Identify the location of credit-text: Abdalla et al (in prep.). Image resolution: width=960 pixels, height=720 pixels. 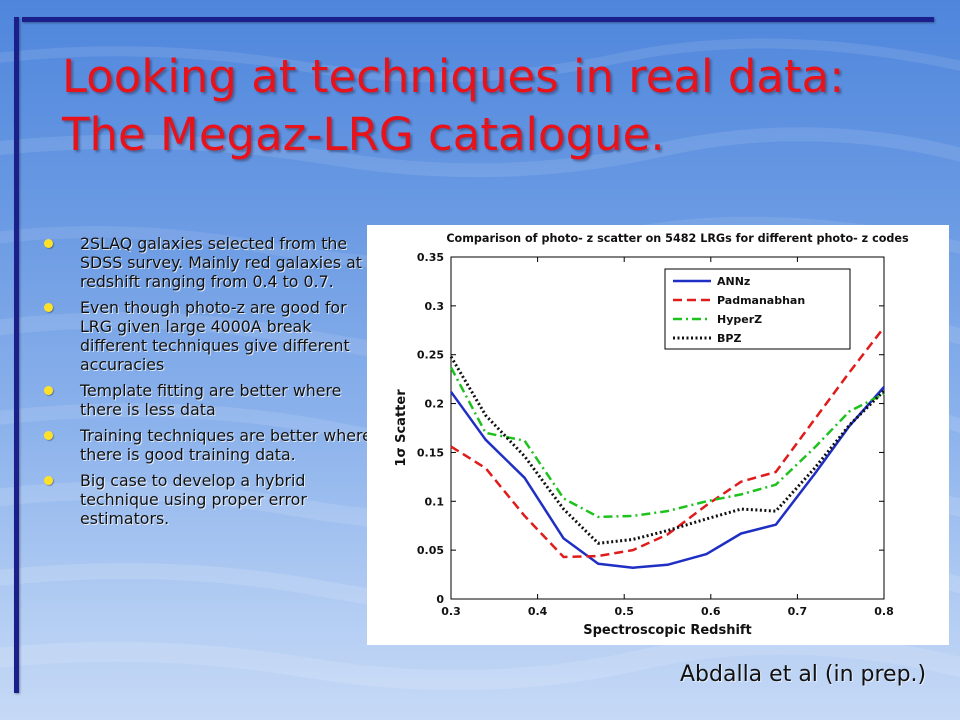
(803, 674).